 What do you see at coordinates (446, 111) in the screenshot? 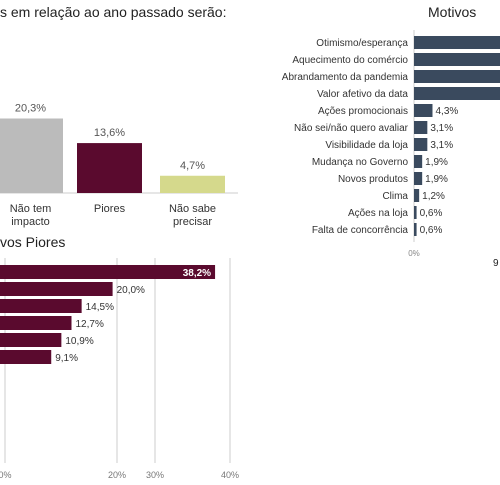
I see `chart2-value-label-5: 4,3%` at bounding box center [446, 111].